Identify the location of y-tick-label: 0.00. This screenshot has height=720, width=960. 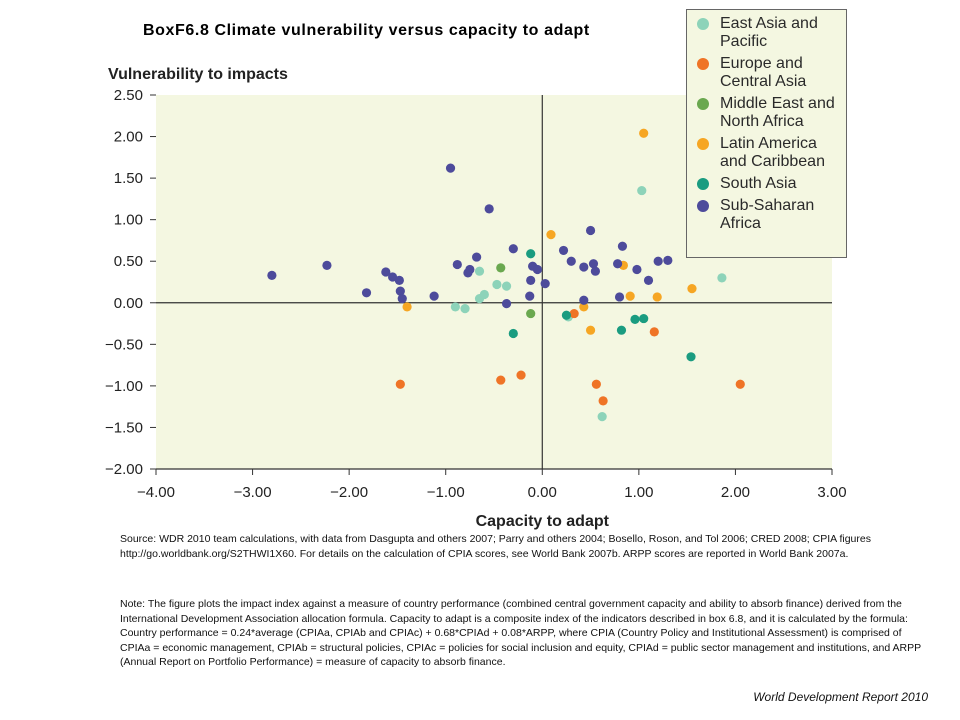
(128, 303).